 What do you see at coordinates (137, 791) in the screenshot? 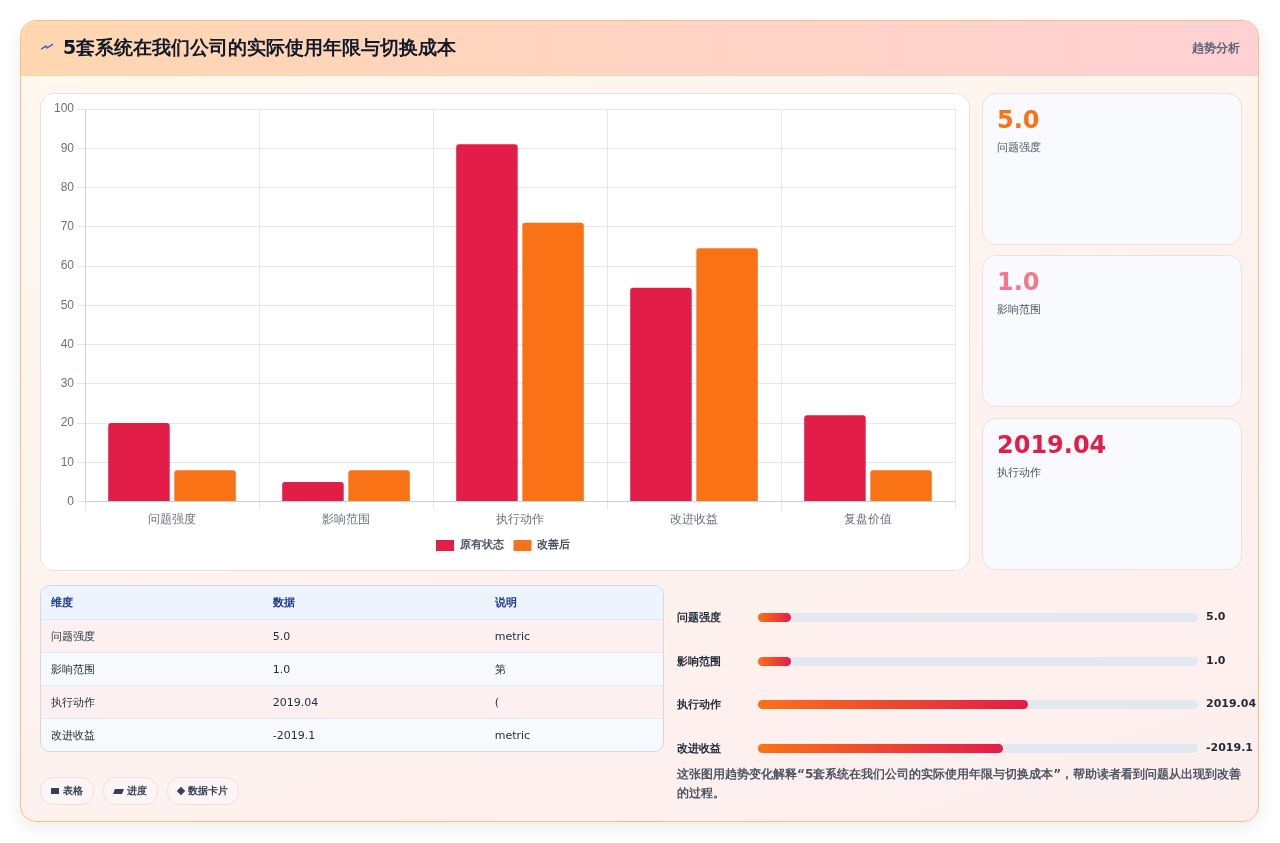
I see `text: 进度` at bounding box center [137, 791].